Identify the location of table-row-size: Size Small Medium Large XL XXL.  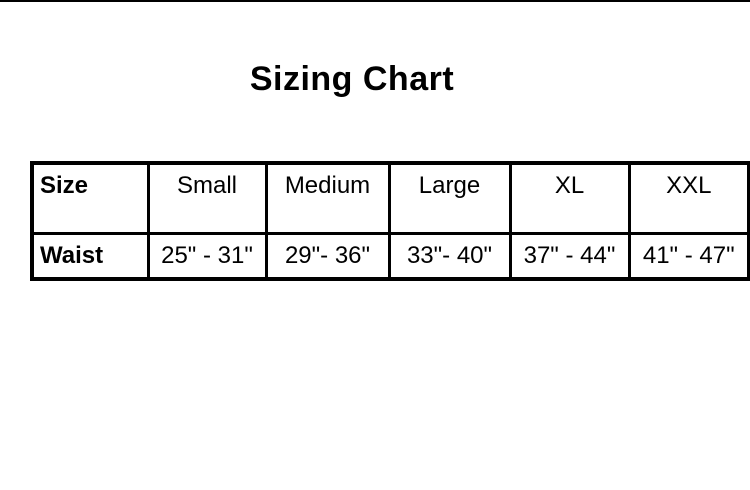
(390, 198).